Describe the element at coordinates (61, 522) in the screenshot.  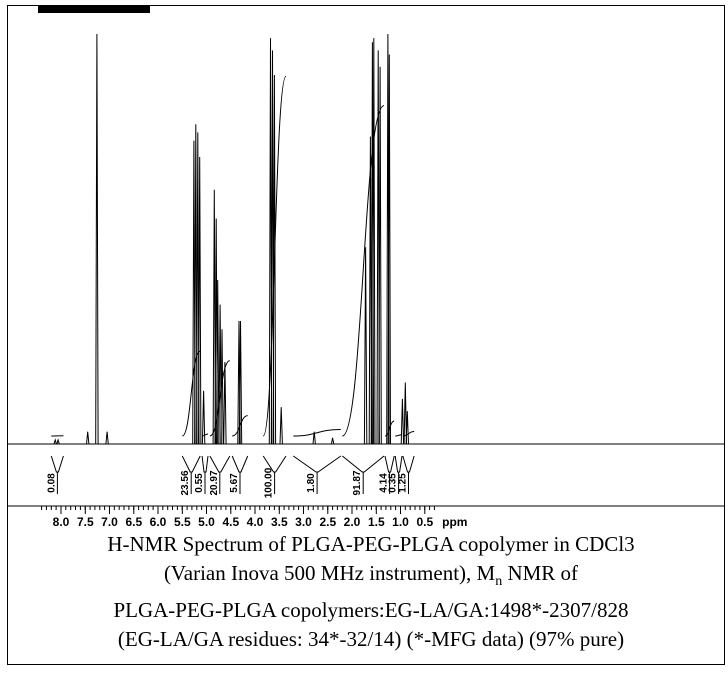
I see `tick-label: 8.0` at that location.